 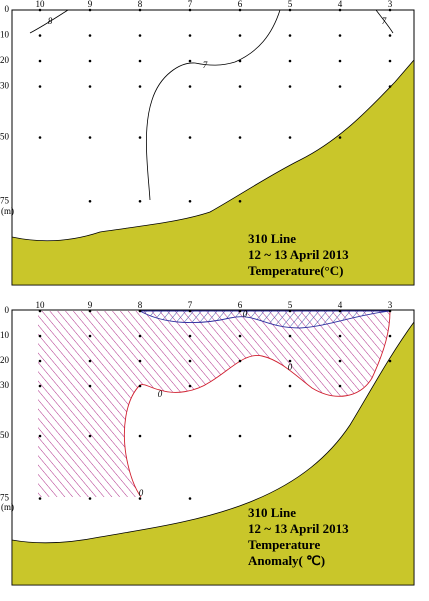 I want to click on station-label: 4, so click(x=340, y=4).